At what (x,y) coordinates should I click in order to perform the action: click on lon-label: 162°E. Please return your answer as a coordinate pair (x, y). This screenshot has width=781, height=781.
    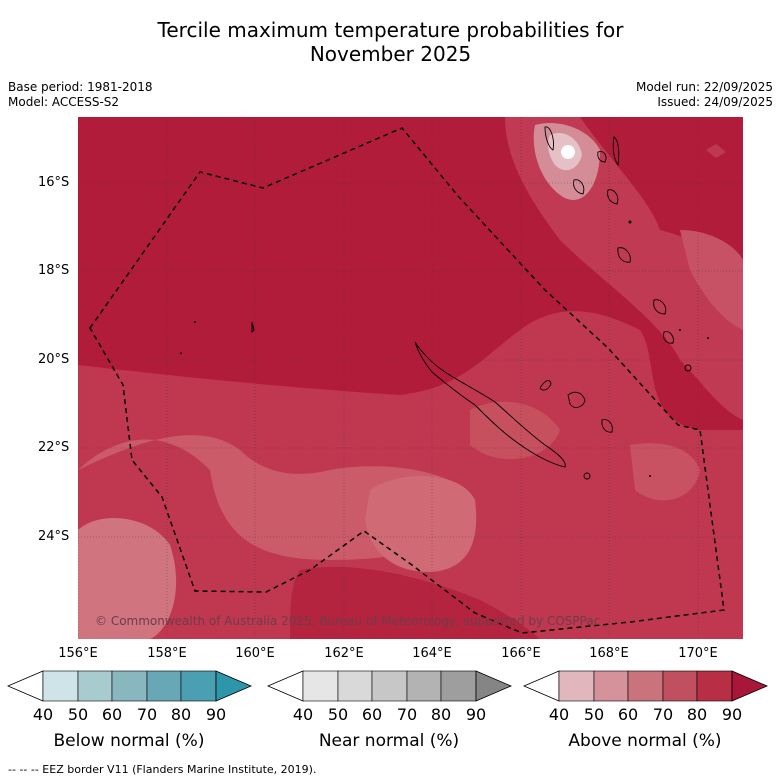
    Looking at the image, I should click on (344, 653).